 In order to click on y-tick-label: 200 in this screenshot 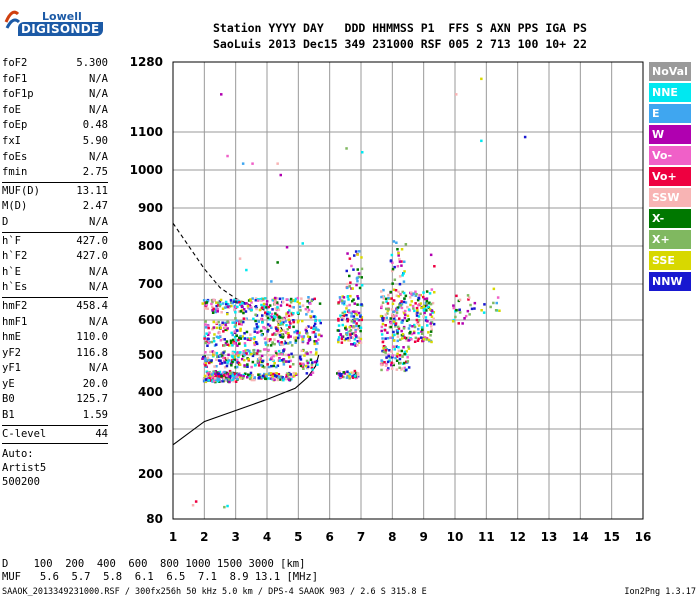, I will do `click(150, 474)`.